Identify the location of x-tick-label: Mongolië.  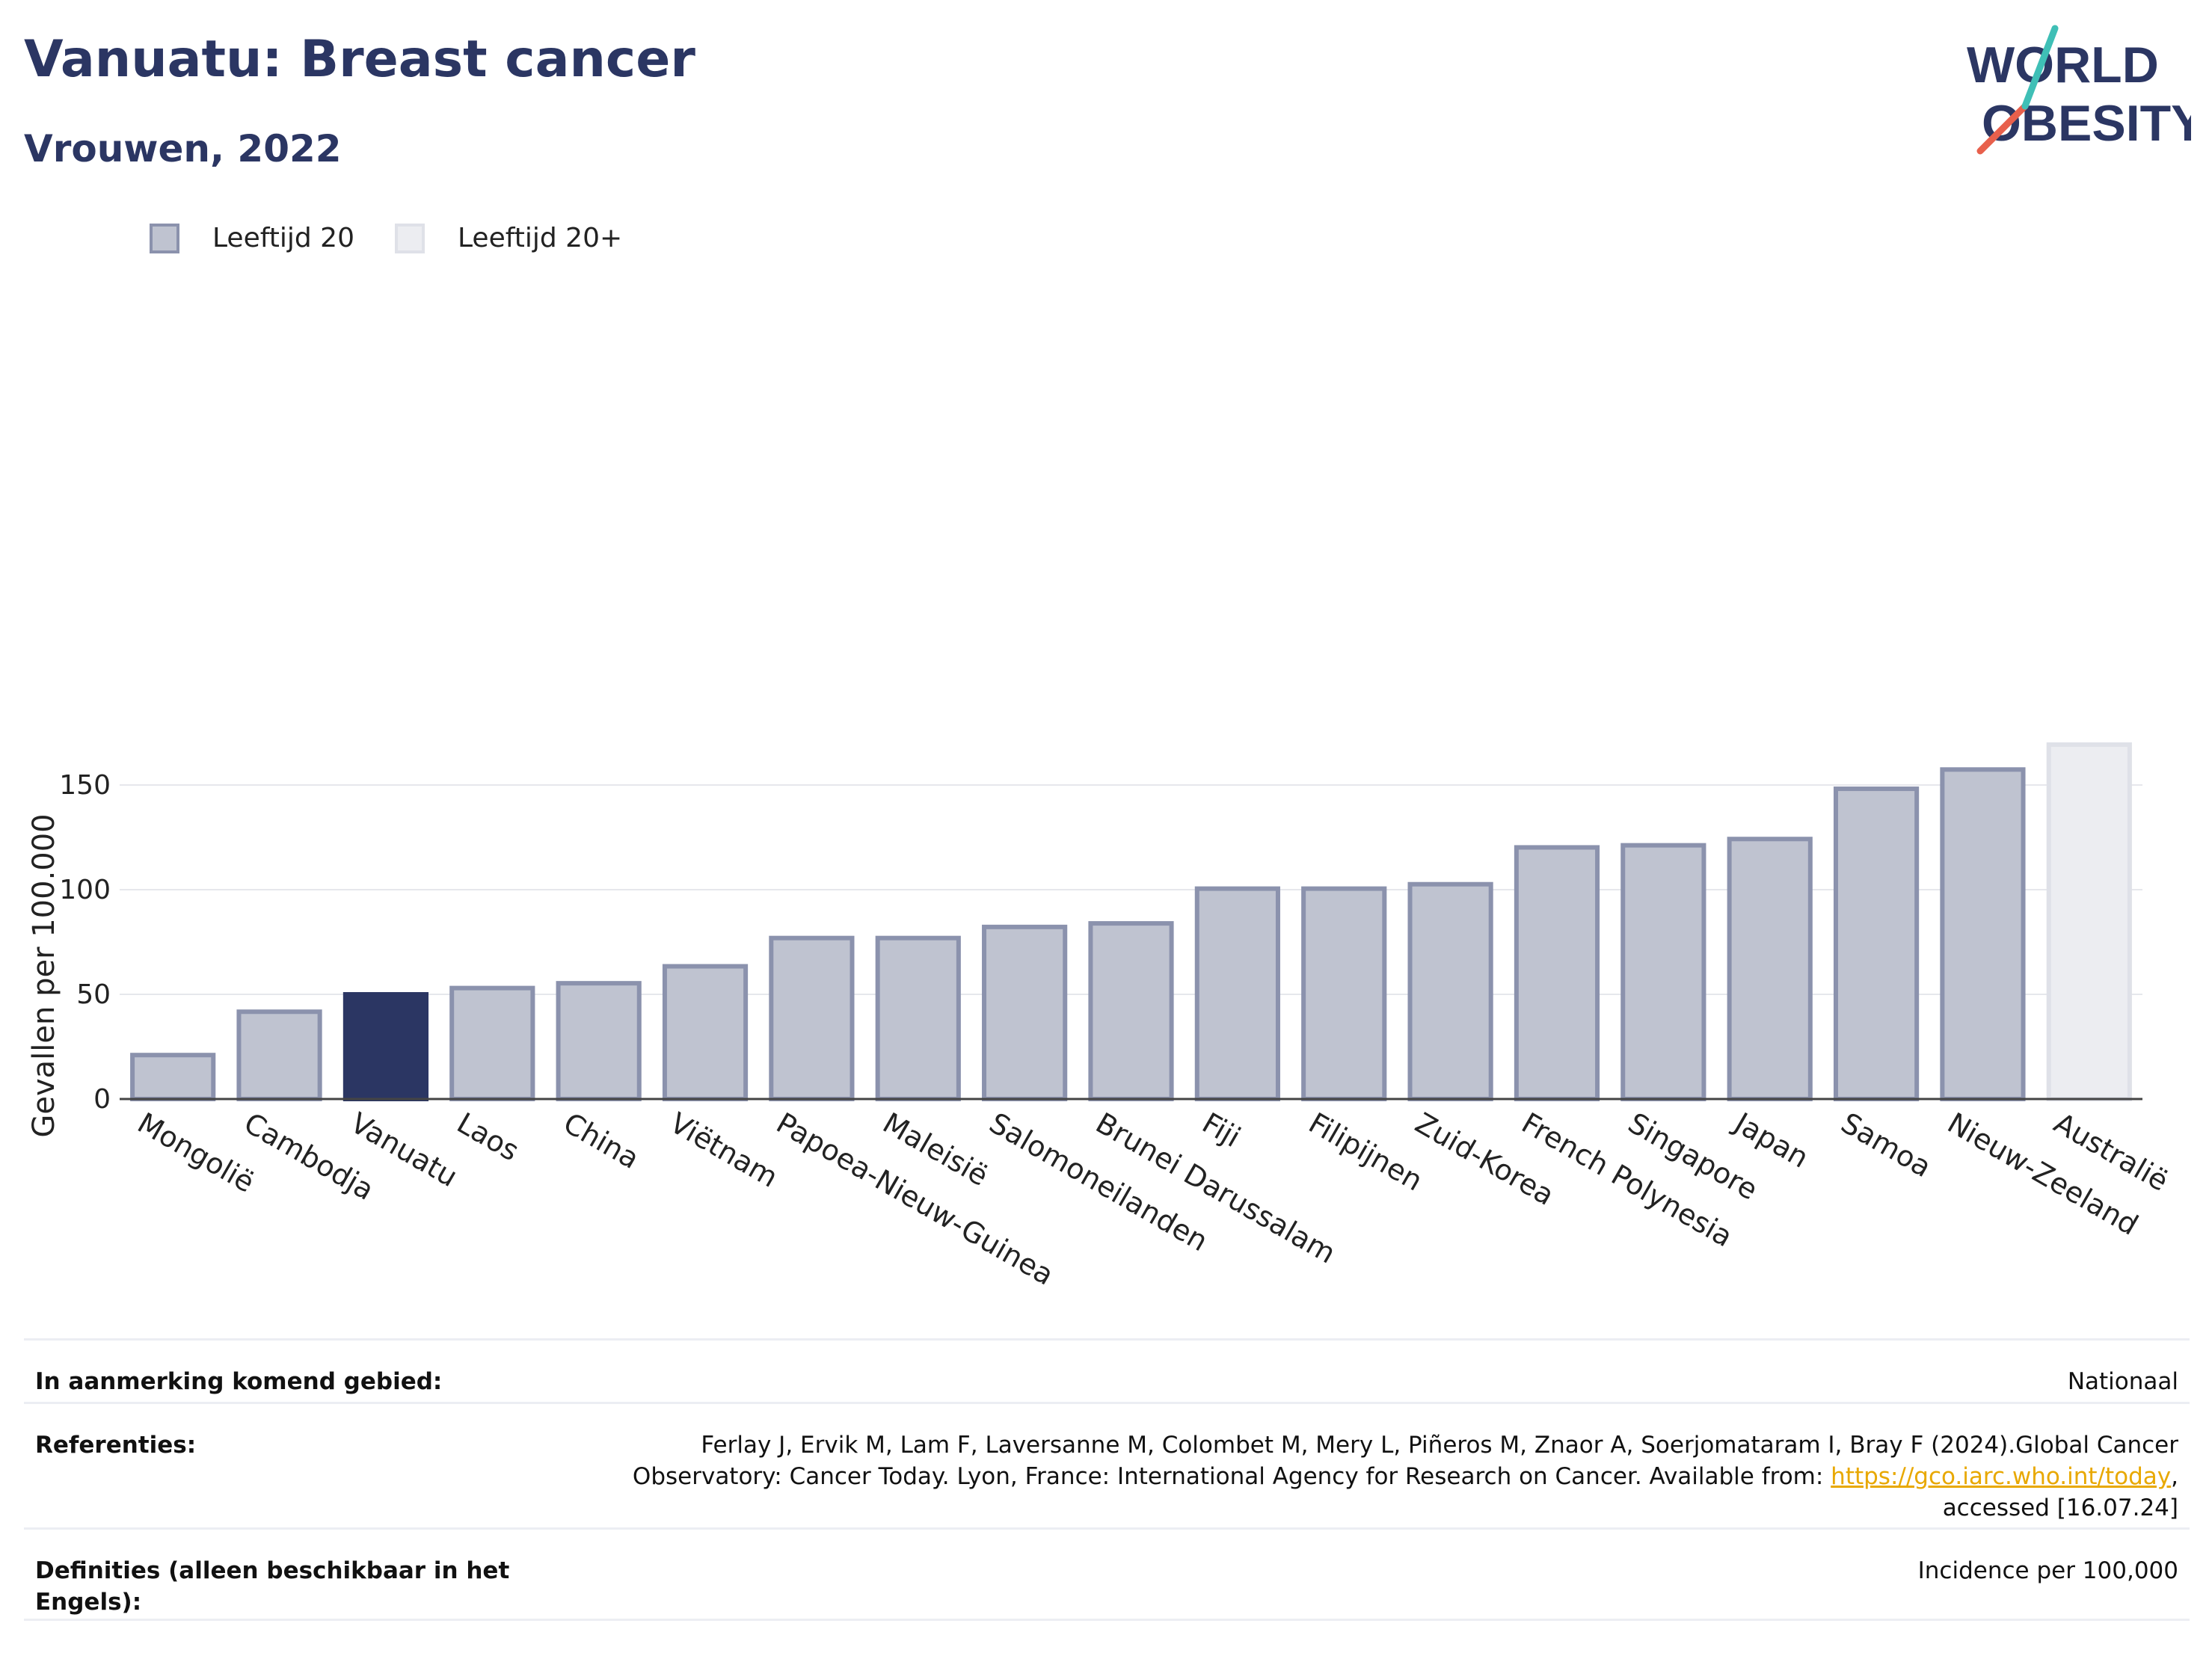
(196, 1152).